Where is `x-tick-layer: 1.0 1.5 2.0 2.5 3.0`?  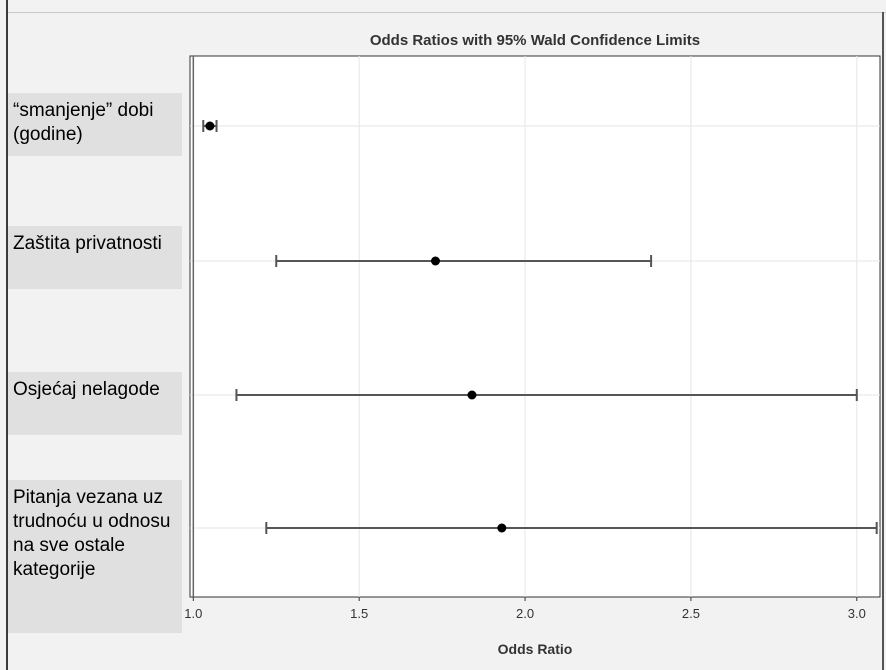
x-tick-layer: 1.0 1.5 2.0 2.5 3.0 is located at coordinates (525, 609).